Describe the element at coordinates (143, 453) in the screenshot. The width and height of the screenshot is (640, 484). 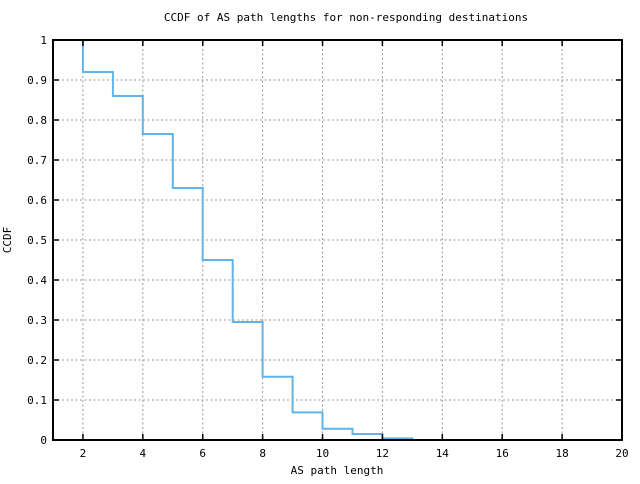
I see `x-tick-label: 4` at that location.